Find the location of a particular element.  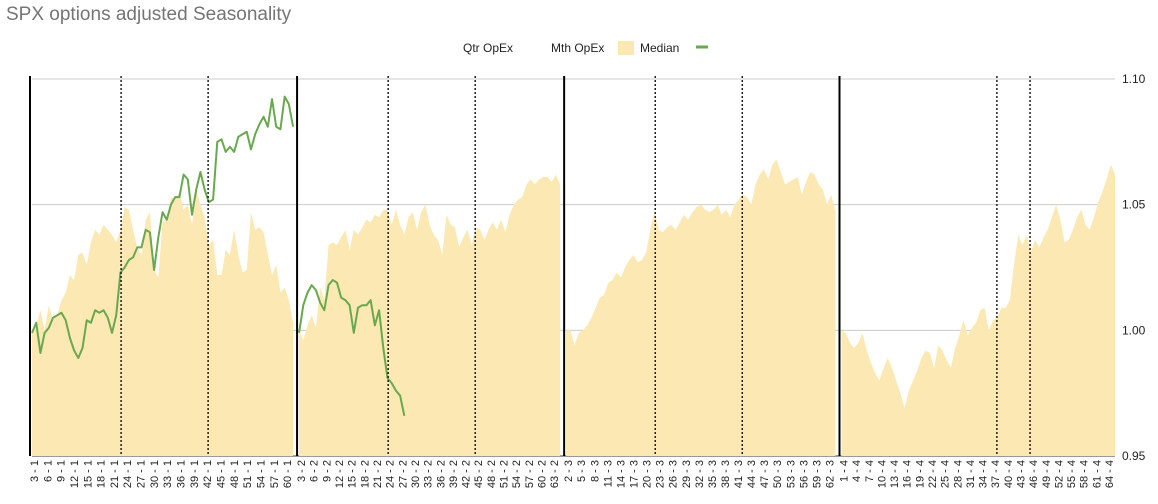

x-tick-label: 14 - 3 is located at coordinates (621, 474).